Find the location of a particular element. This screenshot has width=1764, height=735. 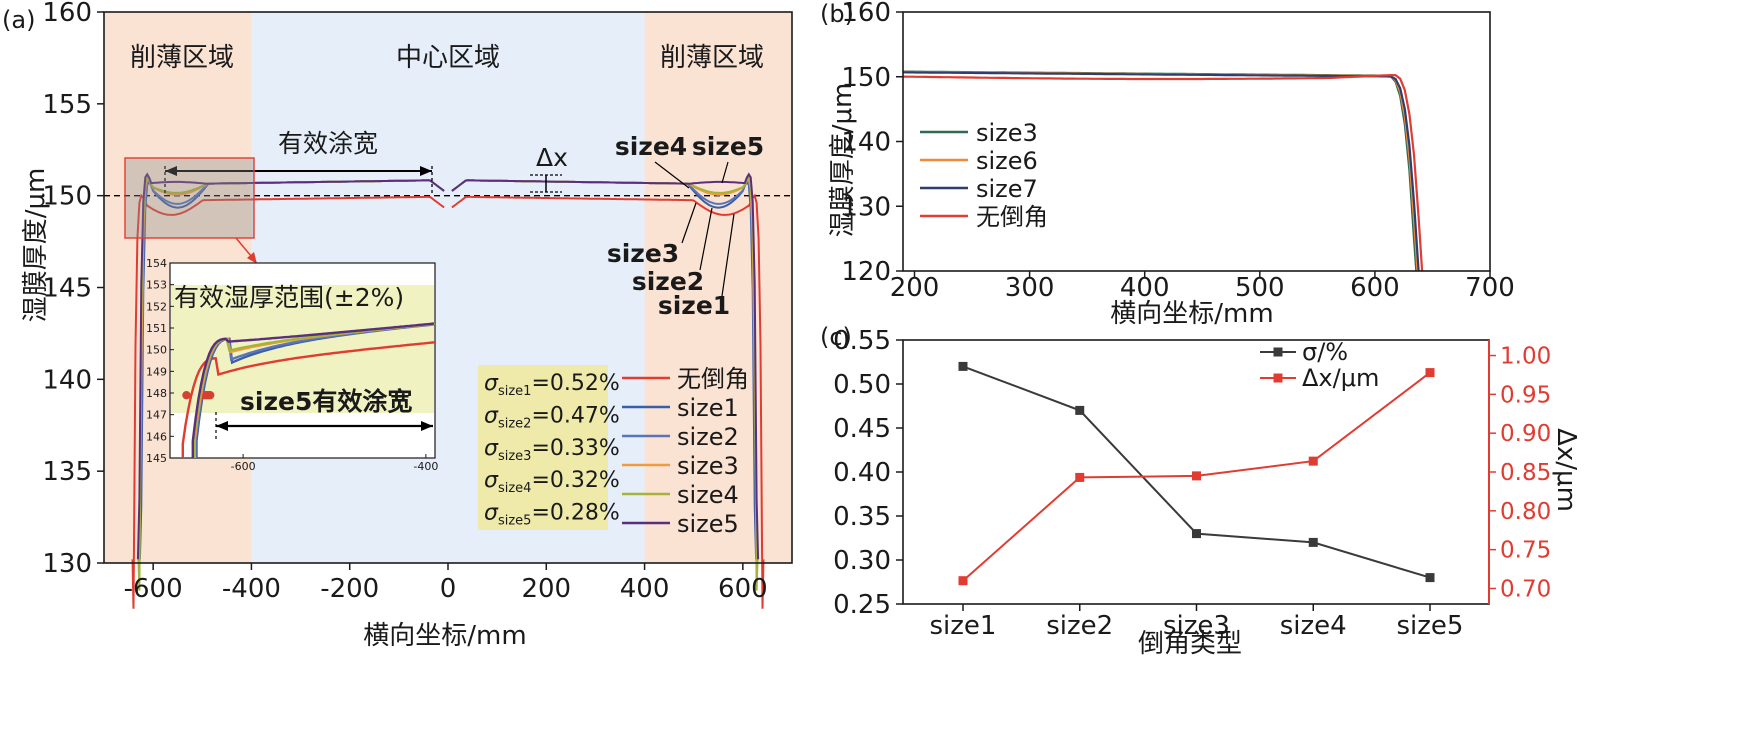

sigma-label: σsize4=0.32% is located at coordinates (552, 482).